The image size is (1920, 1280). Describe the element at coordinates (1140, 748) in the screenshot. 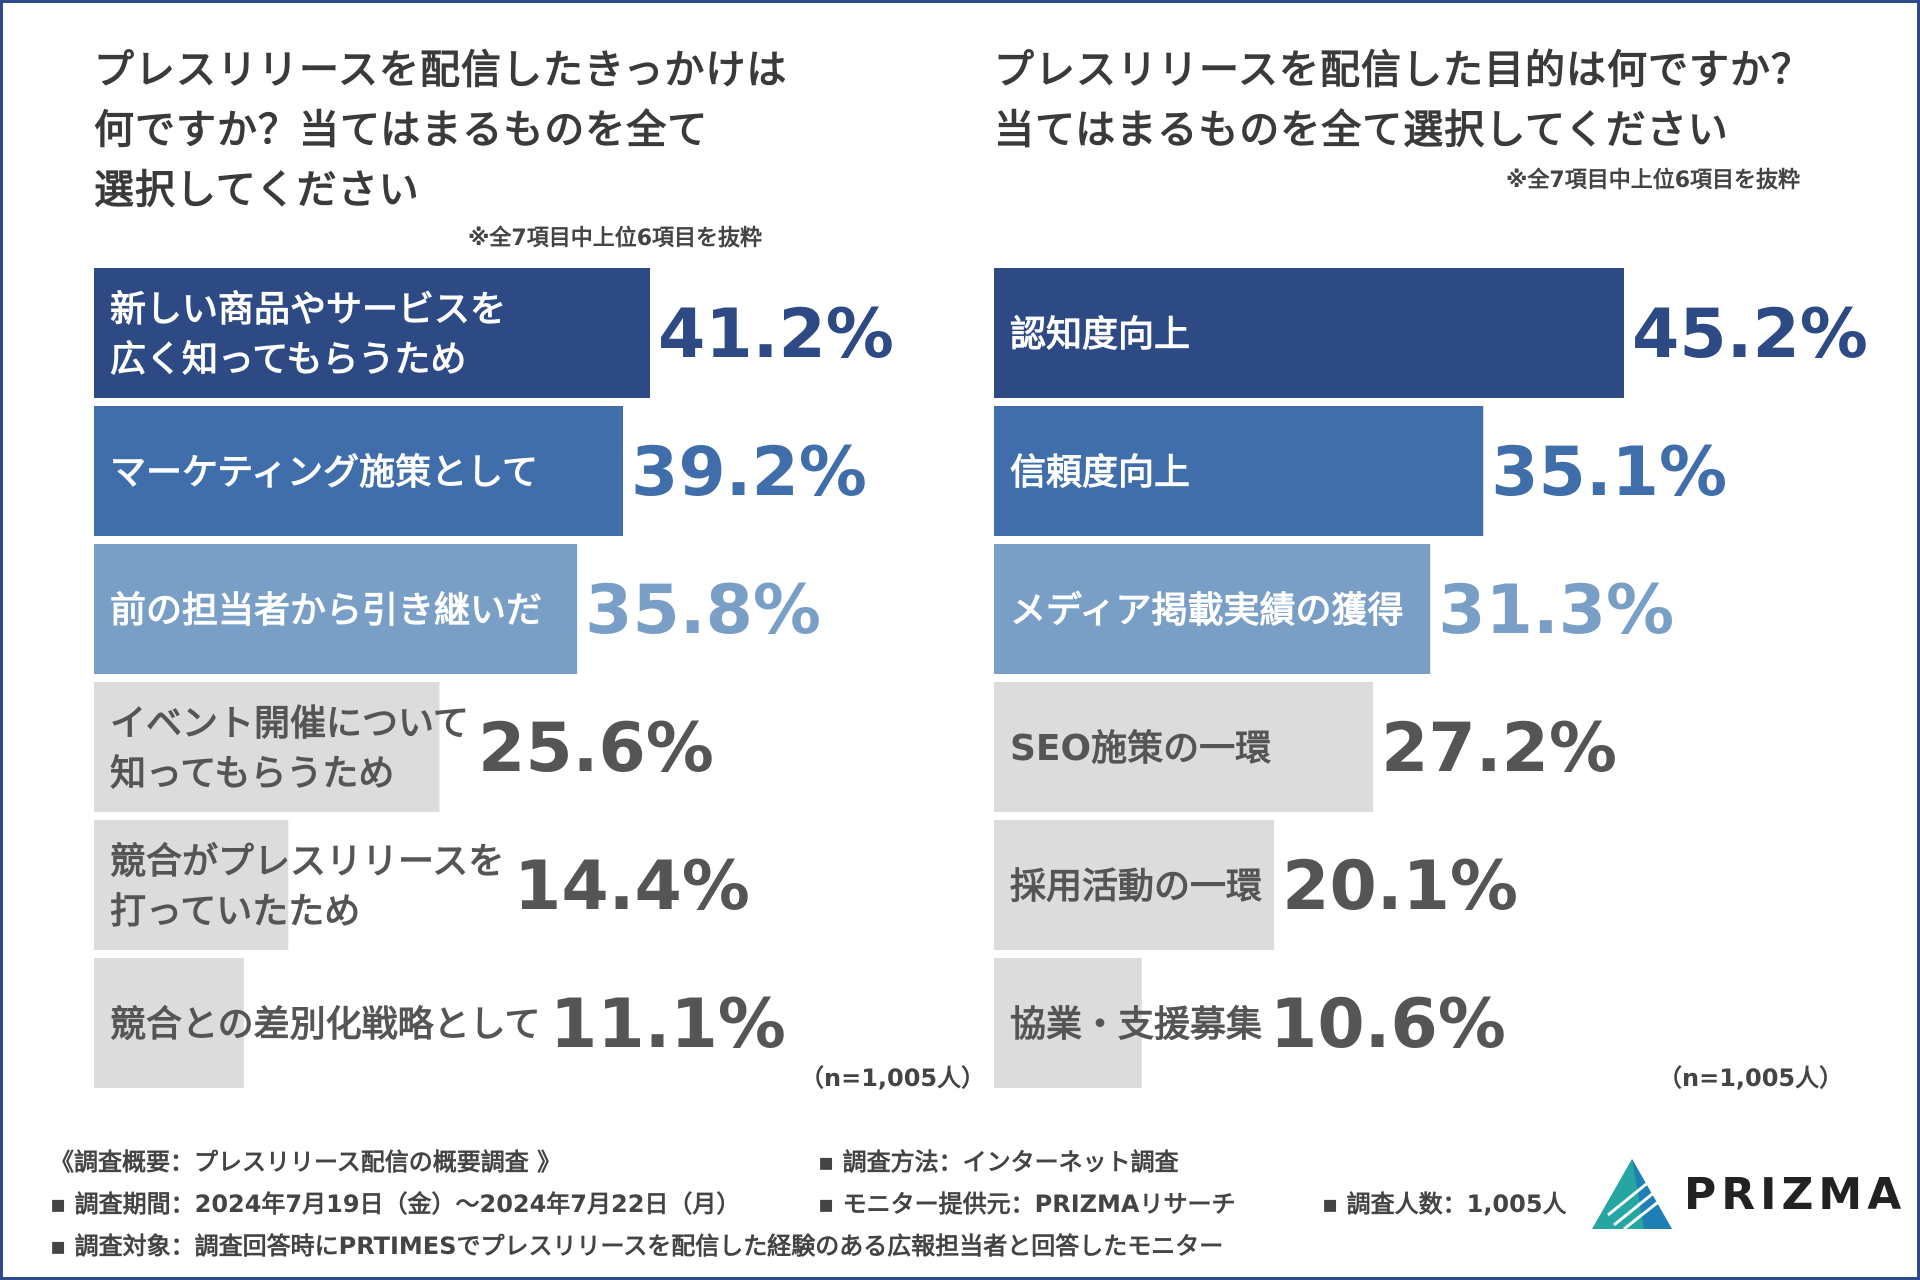

I see `right-bar-label-4-line-1: SEO施策の一環` at that location.